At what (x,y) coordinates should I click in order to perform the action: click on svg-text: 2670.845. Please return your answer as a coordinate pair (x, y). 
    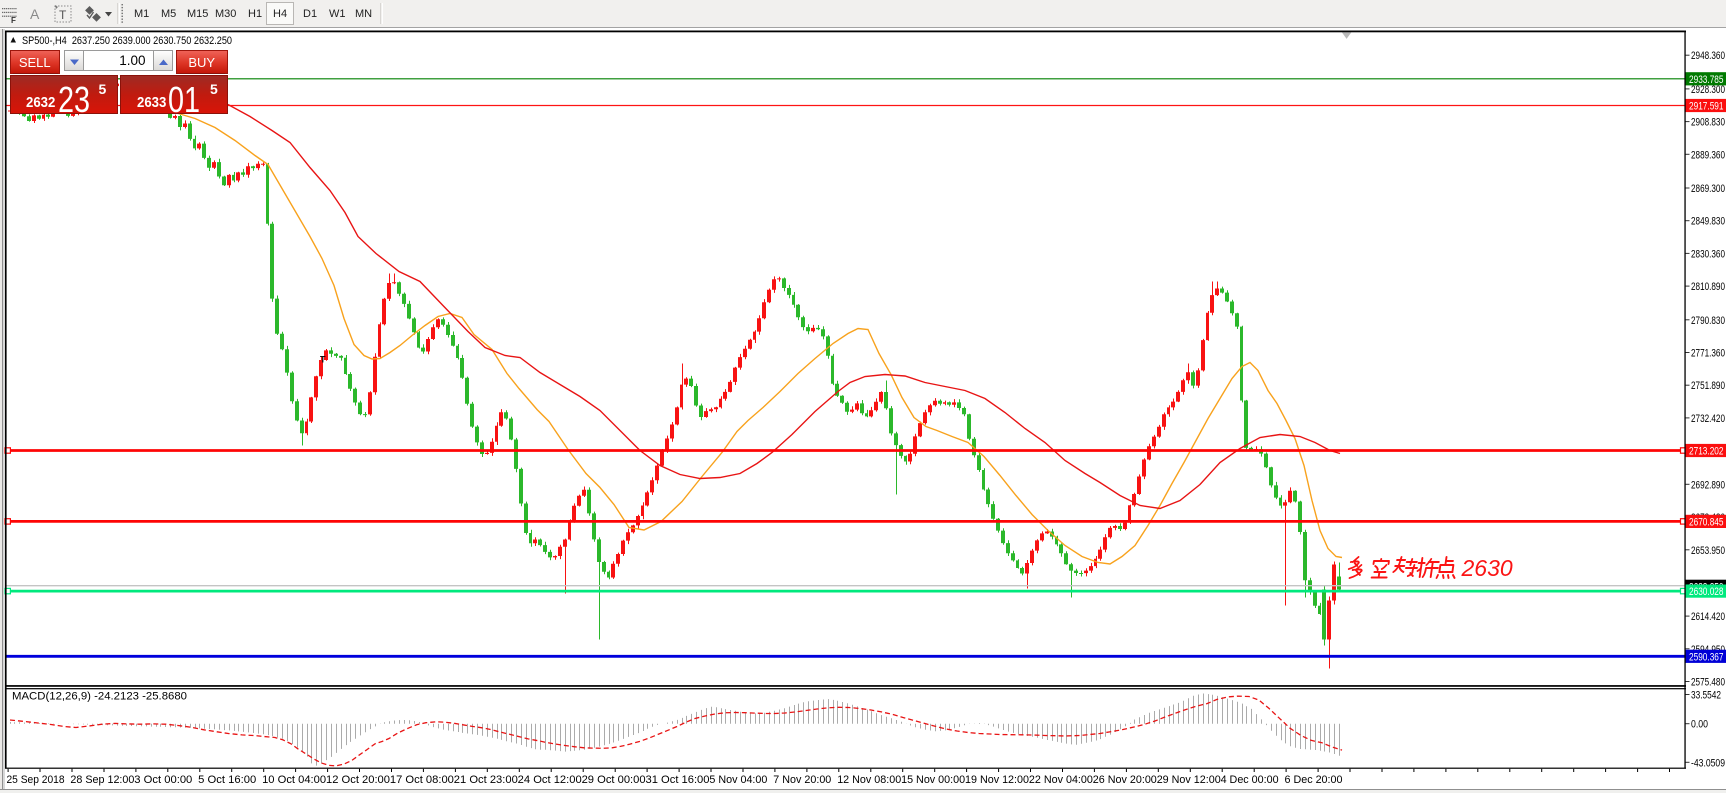
    Looking at the image, I should click on (1706, 522).